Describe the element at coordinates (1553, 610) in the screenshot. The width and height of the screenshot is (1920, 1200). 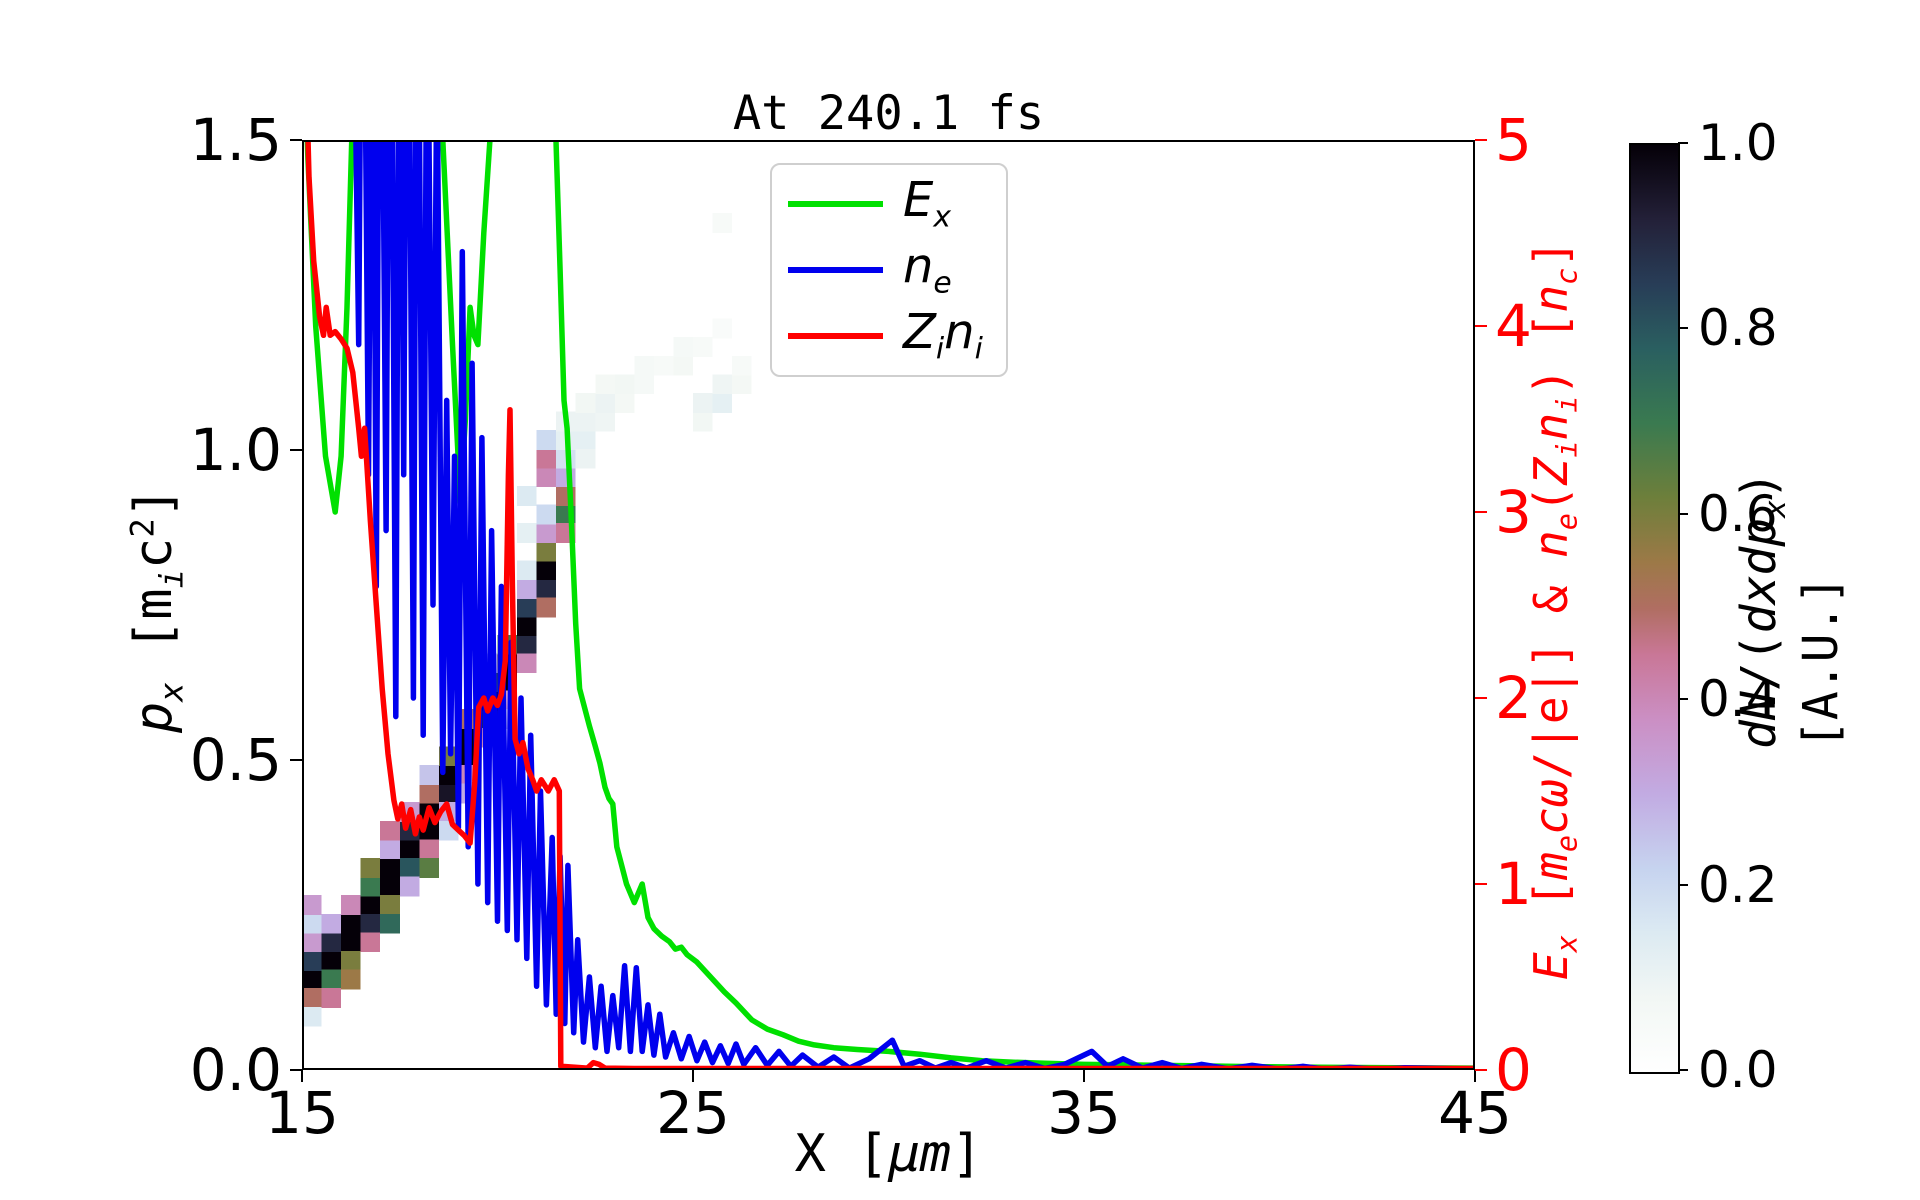
I see `y-right-axis-label: Ex [mecω/|e|] & ne(Zini) [nc]` at that location.